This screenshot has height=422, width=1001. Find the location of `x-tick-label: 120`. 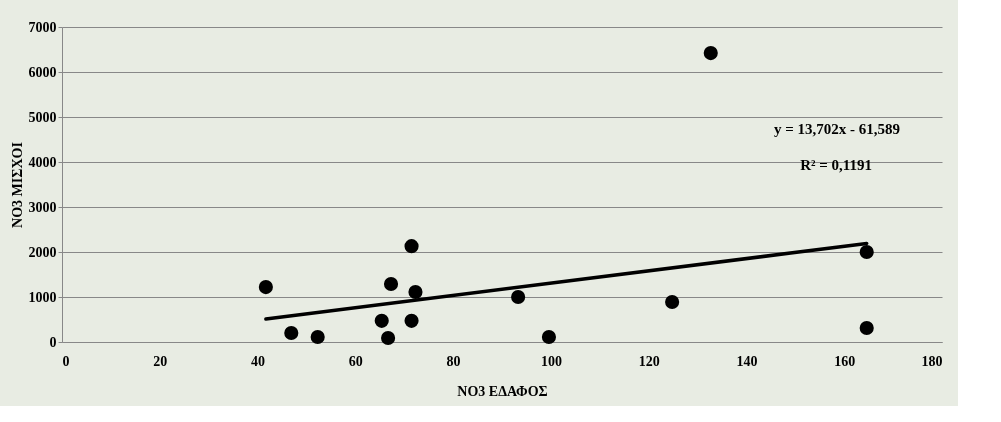

x-tick-label: 120 is located at coordinates (649, 361).